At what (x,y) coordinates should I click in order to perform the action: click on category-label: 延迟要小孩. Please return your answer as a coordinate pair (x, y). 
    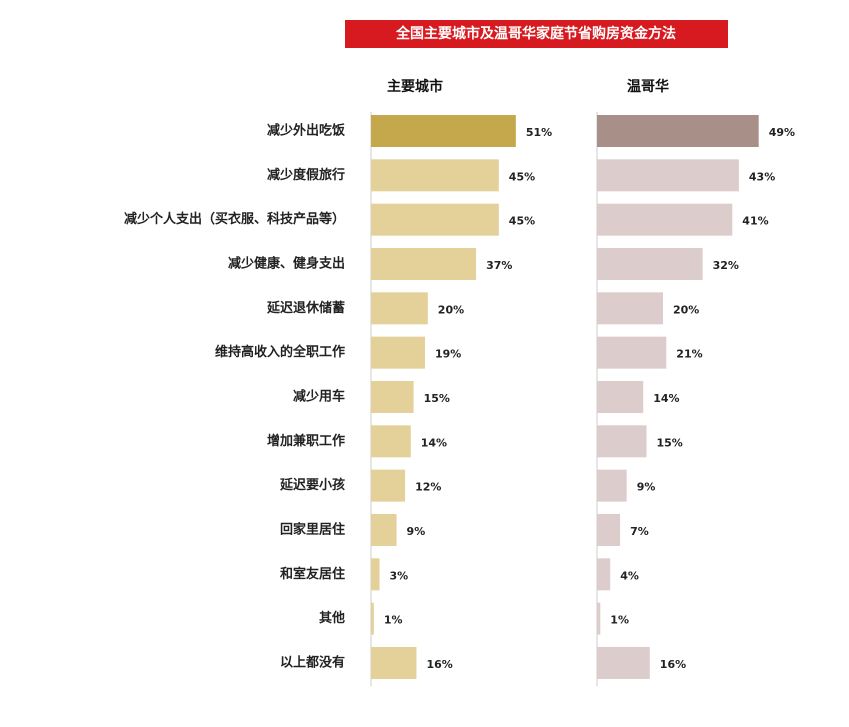
    Looking at the image, I should click on (312, 485).